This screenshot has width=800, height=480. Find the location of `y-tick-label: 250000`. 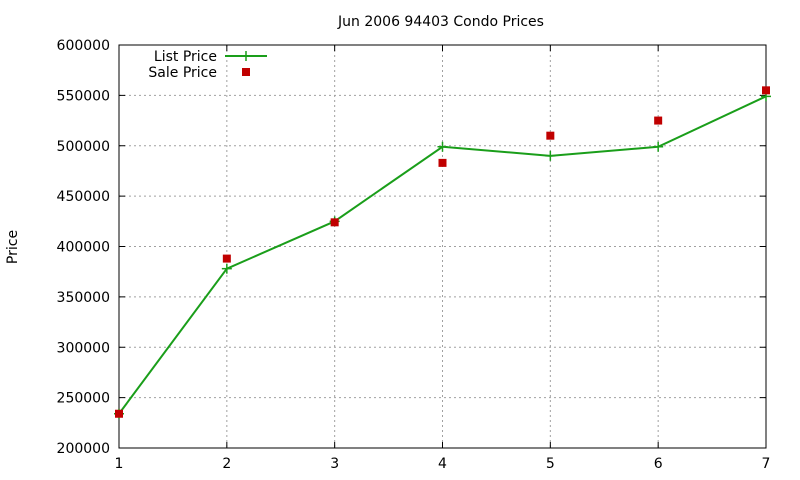

y-tick-label: 250000 is located at coordinates (83, 399).